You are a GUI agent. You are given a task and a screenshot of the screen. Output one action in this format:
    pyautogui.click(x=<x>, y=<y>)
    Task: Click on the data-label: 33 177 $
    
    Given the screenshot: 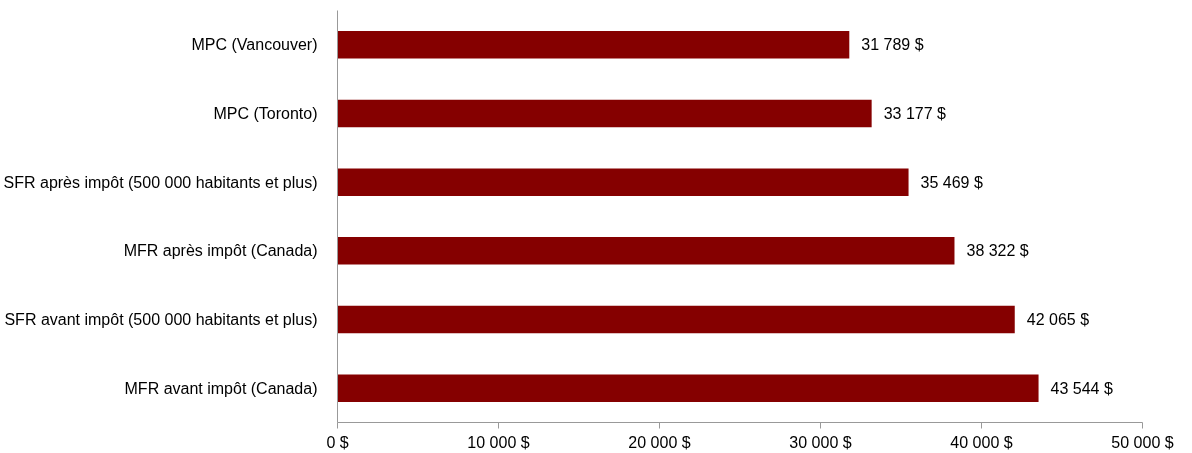 What is the action you would take?
    pyautogui.click(x=915, y=113)
    